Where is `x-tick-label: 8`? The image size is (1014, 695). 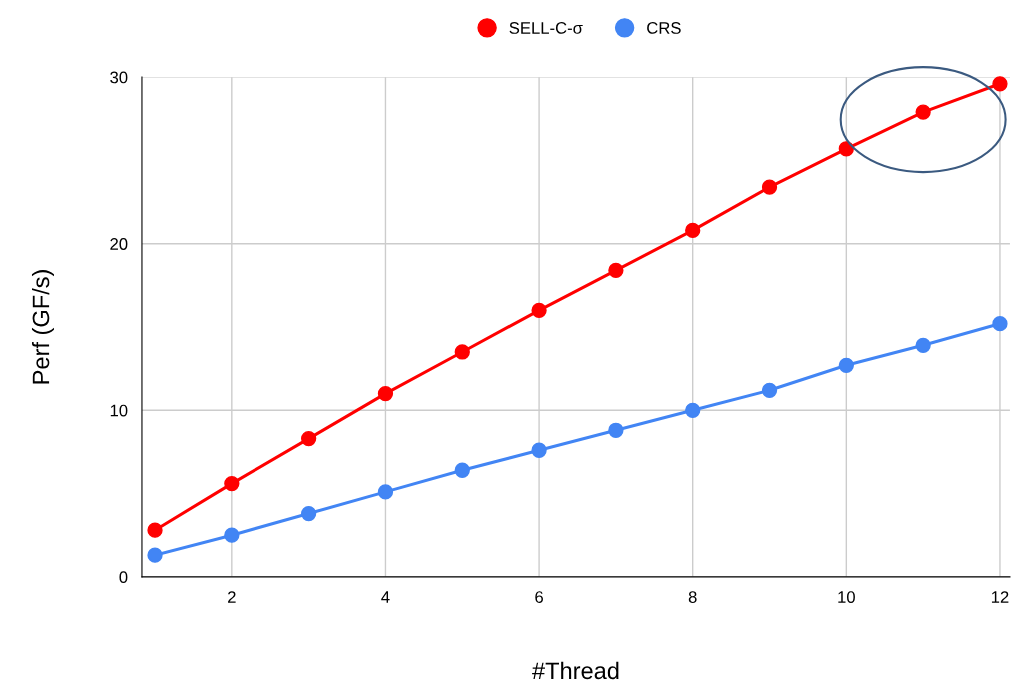 x-tick-label: 8 is located at coordinates (692, 597).